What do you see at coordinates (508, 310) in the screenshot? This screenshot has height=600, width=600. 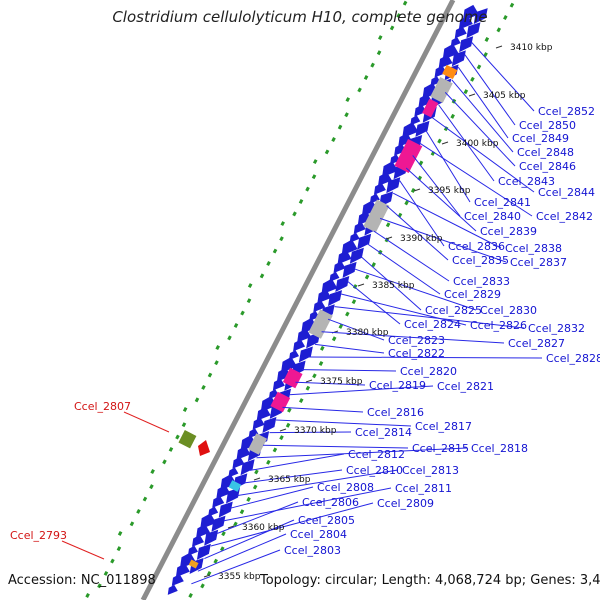 I see `gene-label: Ccel_2830` at bounding box center [508, 310].